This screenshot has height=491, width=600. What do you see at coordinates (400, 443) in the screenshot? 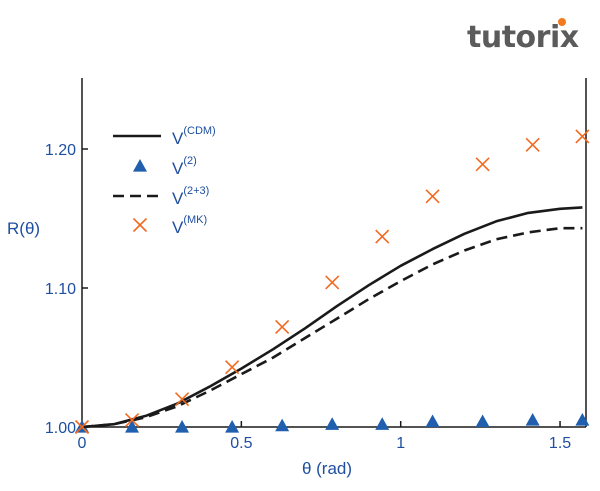
I see `x-tick-label: 1` at bounding box center [400, 443].